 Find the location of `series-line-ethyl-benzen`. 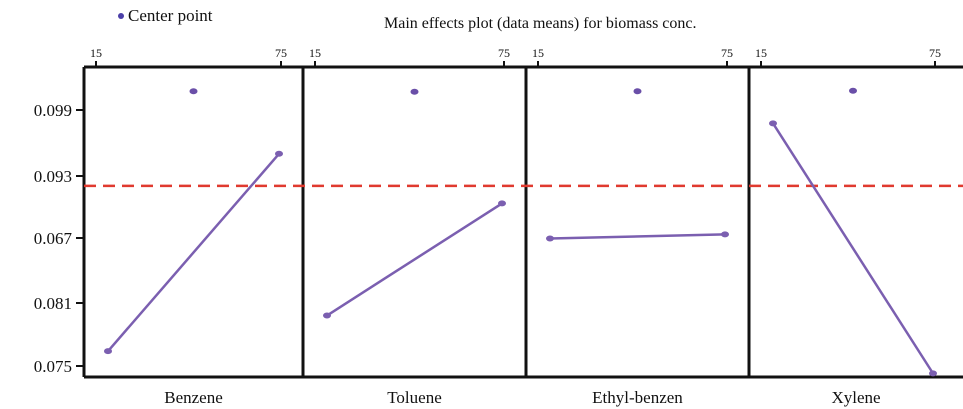

series-line-ethyl-benzen is located at coordinates (637, 236).